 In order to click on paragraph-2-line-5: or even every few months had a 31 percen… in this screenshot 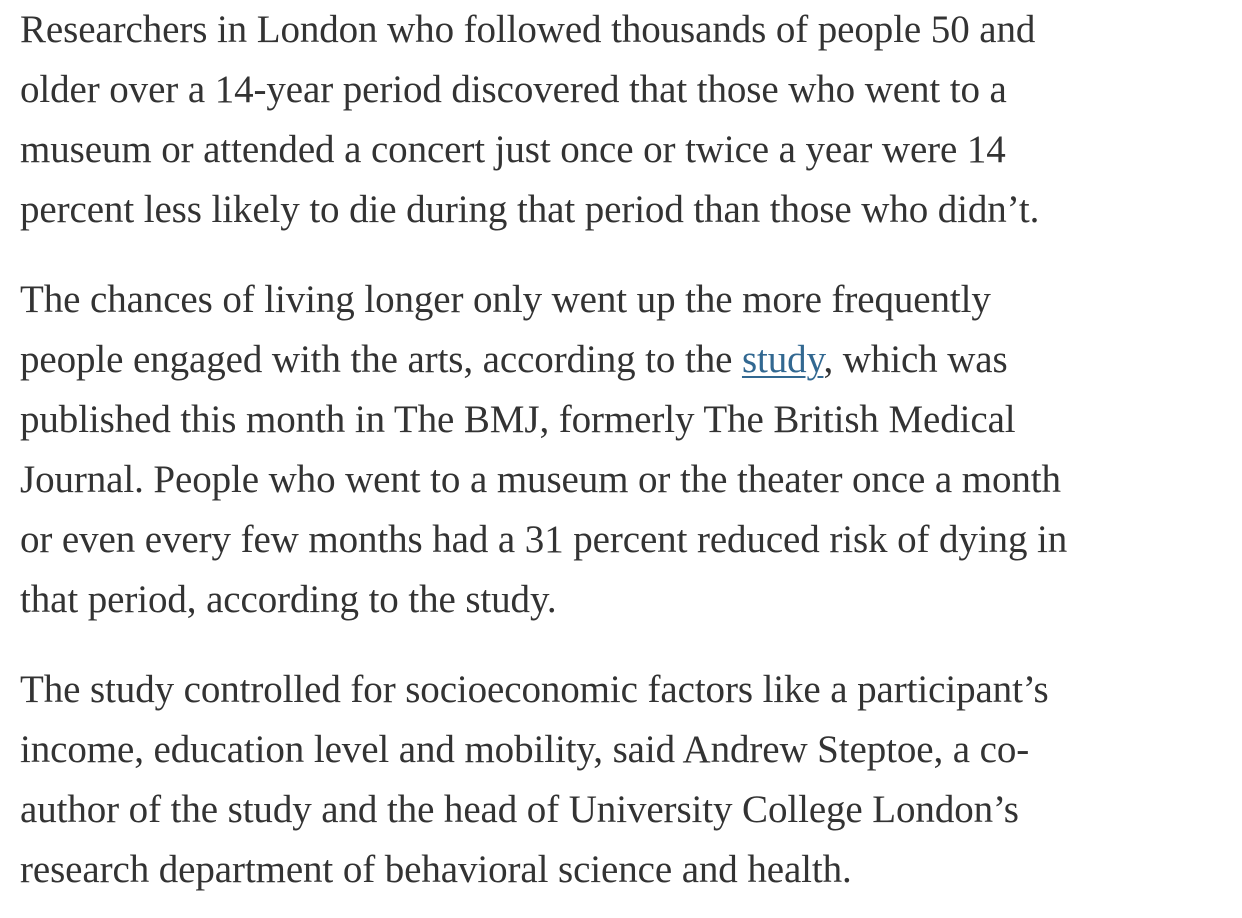, I will do `click(544, 539)`.